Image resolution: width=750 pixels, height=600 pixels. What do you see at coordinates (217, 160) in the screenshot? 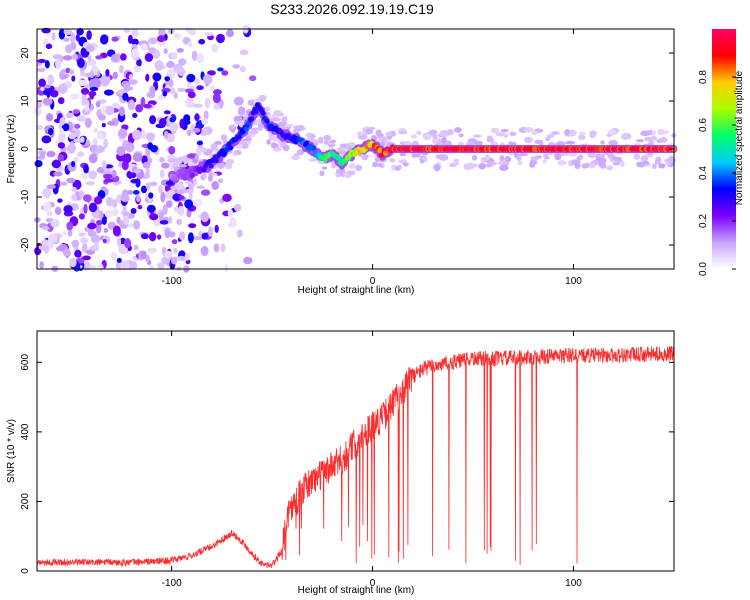
I see `ridge-point` at bounding box center [217, 160].